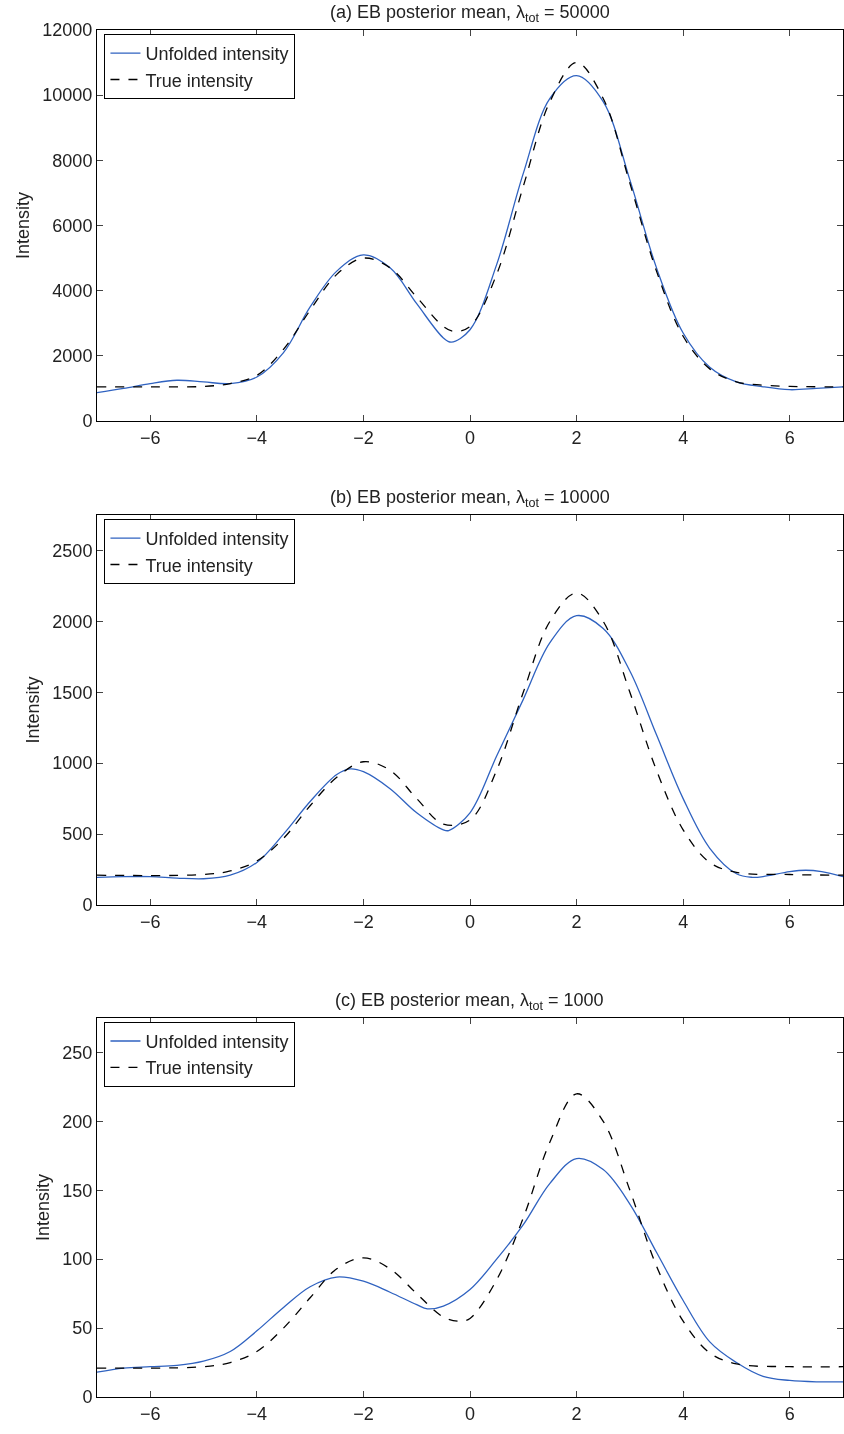  What do you see at coordinates (470, 13) in the screenshot?
I see `chart-title: (a) EB posterior mean, λ$_{tot}$ = 50000` at bounding box center [470, 13].